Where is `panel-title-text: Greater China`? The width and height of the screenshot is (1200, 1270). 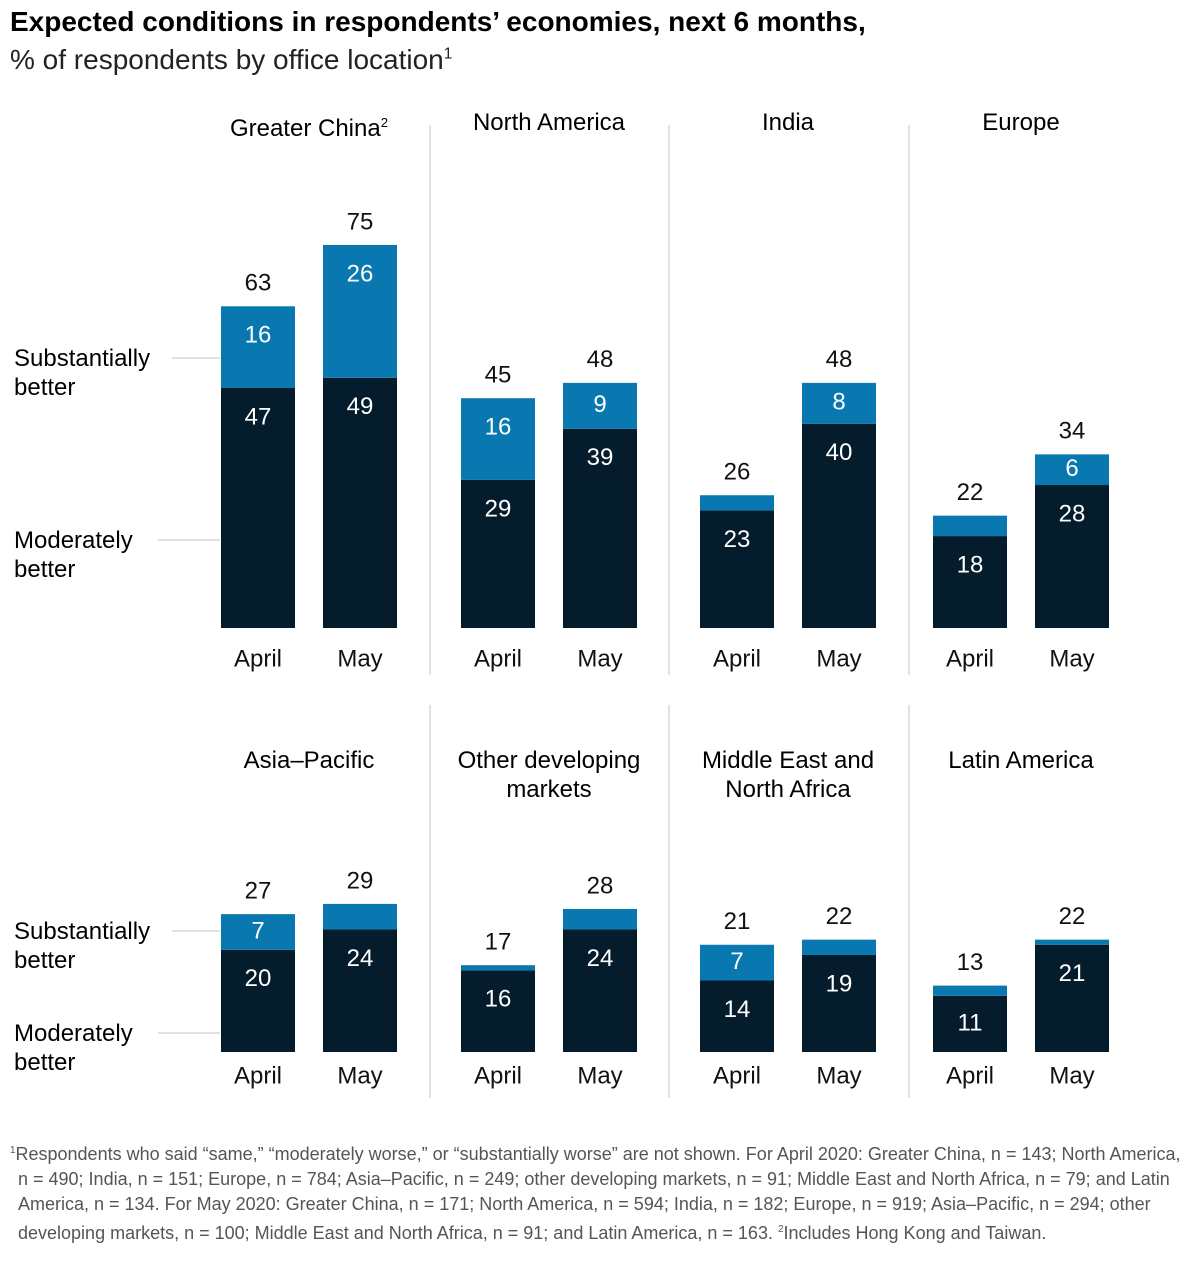
panel-title-text: Greater China is located at coordinates (305, 128).